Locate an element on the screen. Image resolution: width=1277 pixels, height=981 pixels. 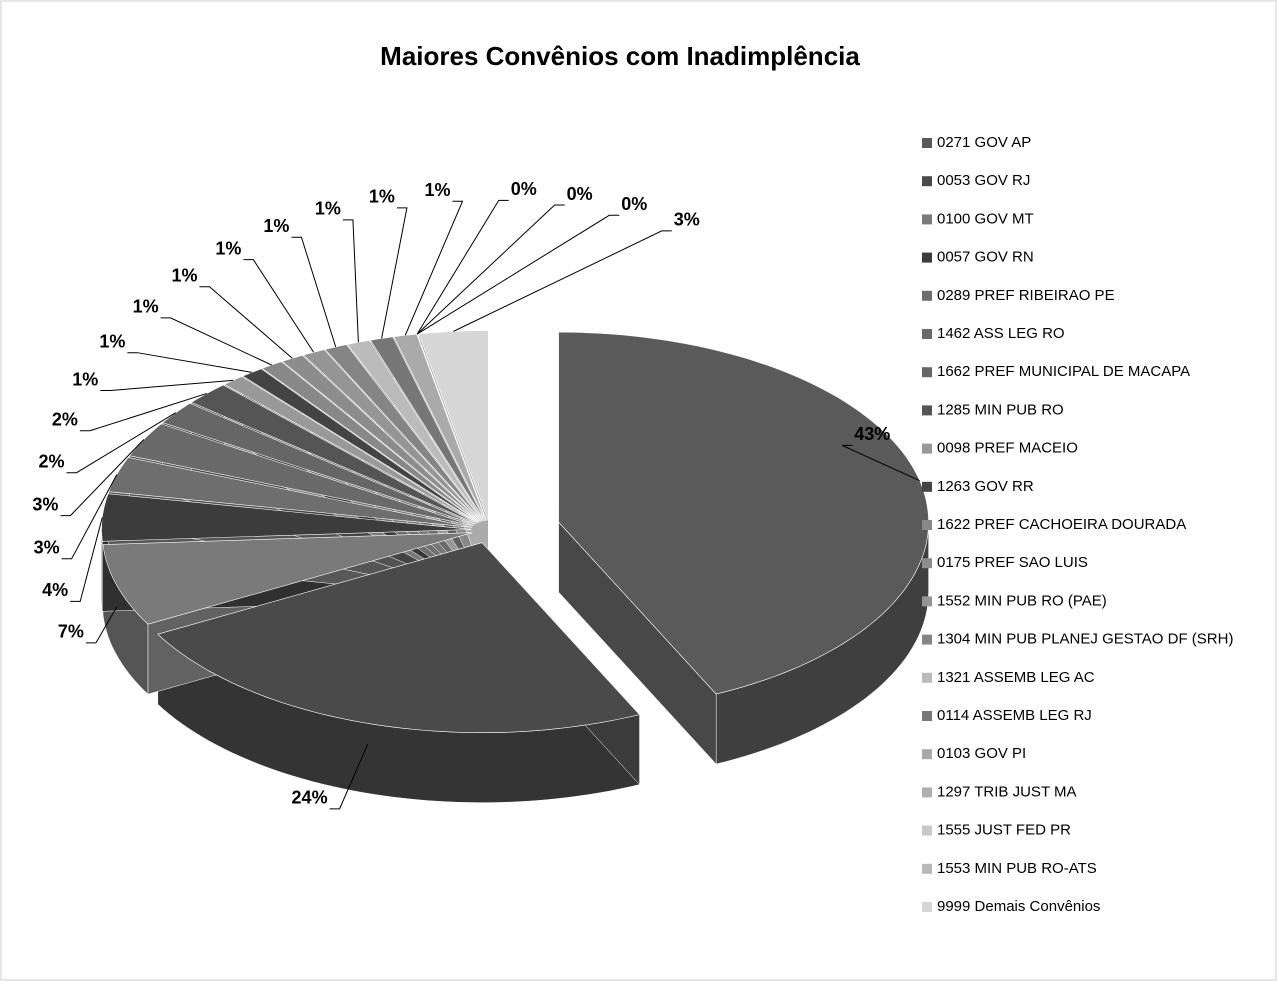
legend-label: 0098 PREF MACEIO is located at coordinates (1007, 448).